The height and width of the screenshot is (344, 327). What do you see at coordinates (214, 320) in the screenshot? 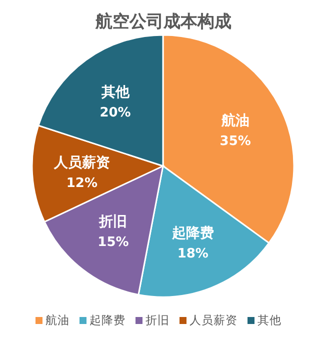
I see `legend-label: 人员薪资` at bounding box center [214, 320].